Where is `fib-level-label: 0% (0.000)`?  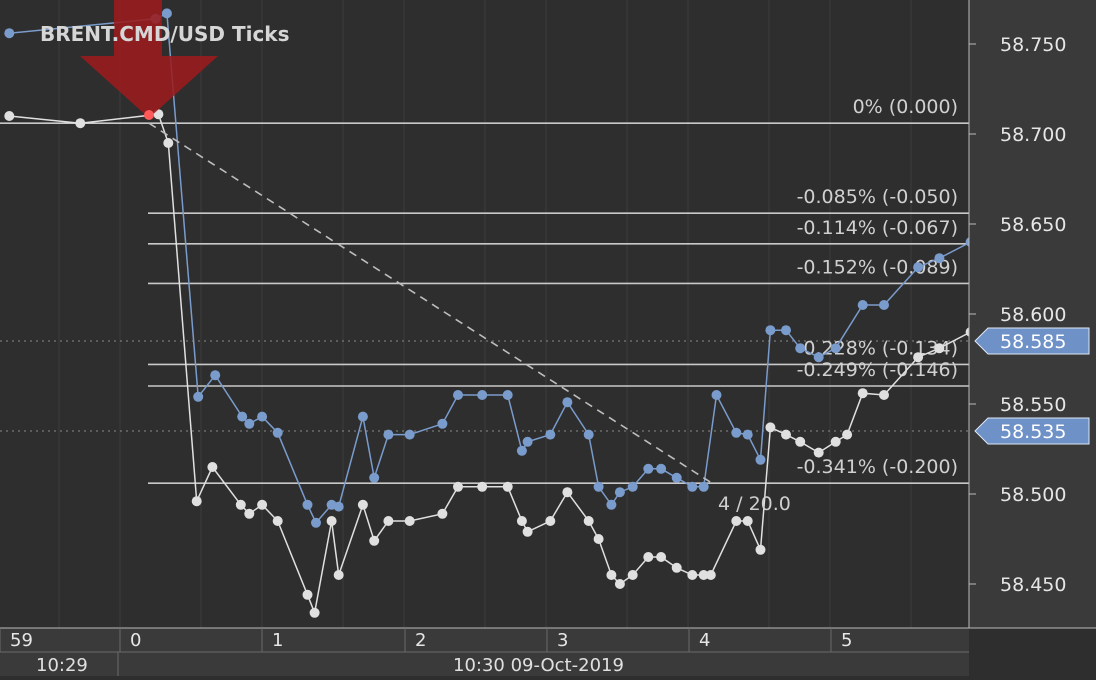
fib-level-label: 0% (0.000) is located at coordinates (905, 107).